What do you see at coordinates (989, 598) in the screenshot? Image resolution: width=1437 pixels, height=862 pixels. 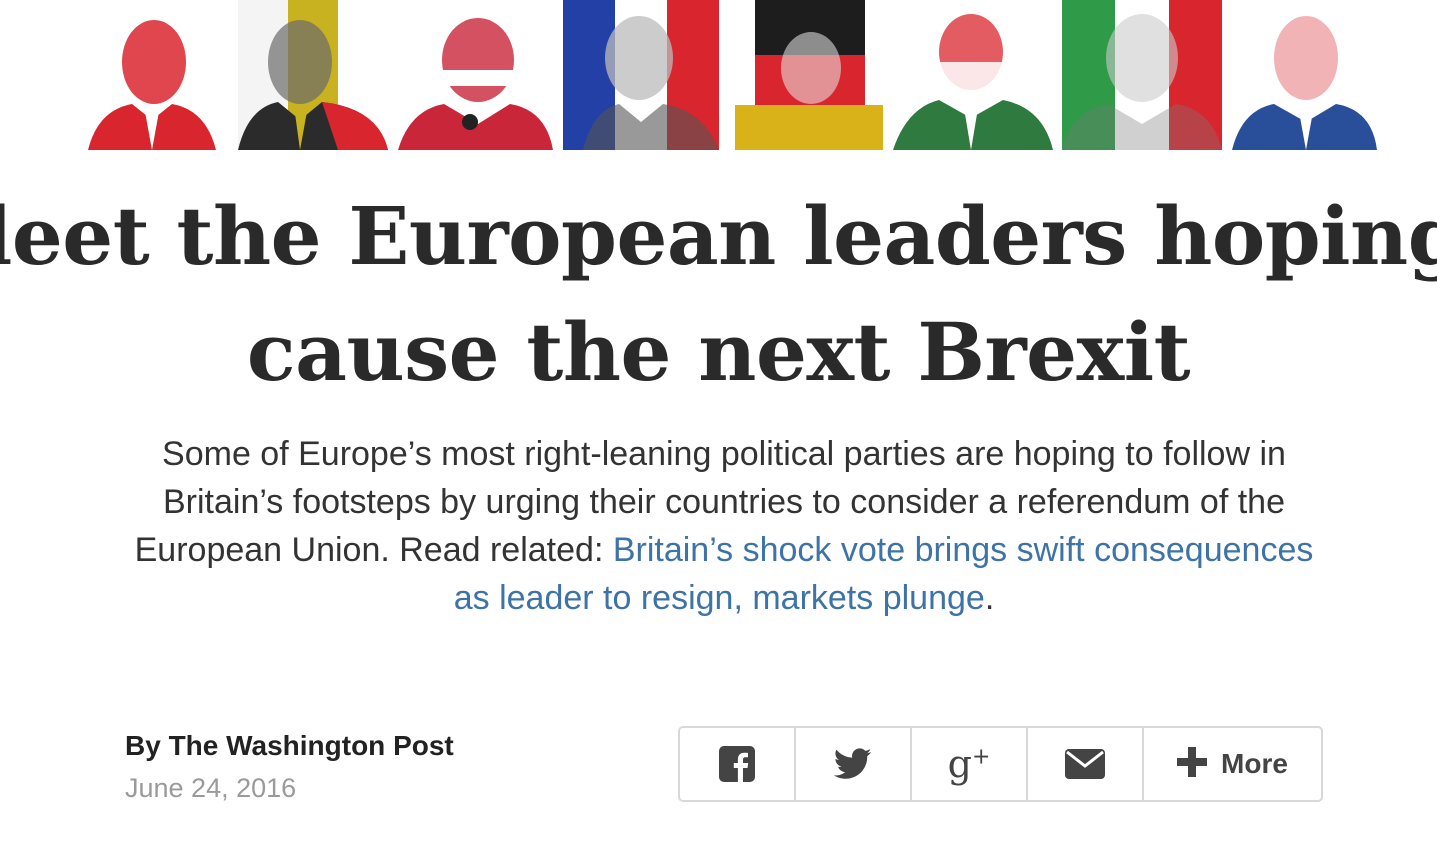 I see `dek-trailing: .` at bounding box center [989, 598].